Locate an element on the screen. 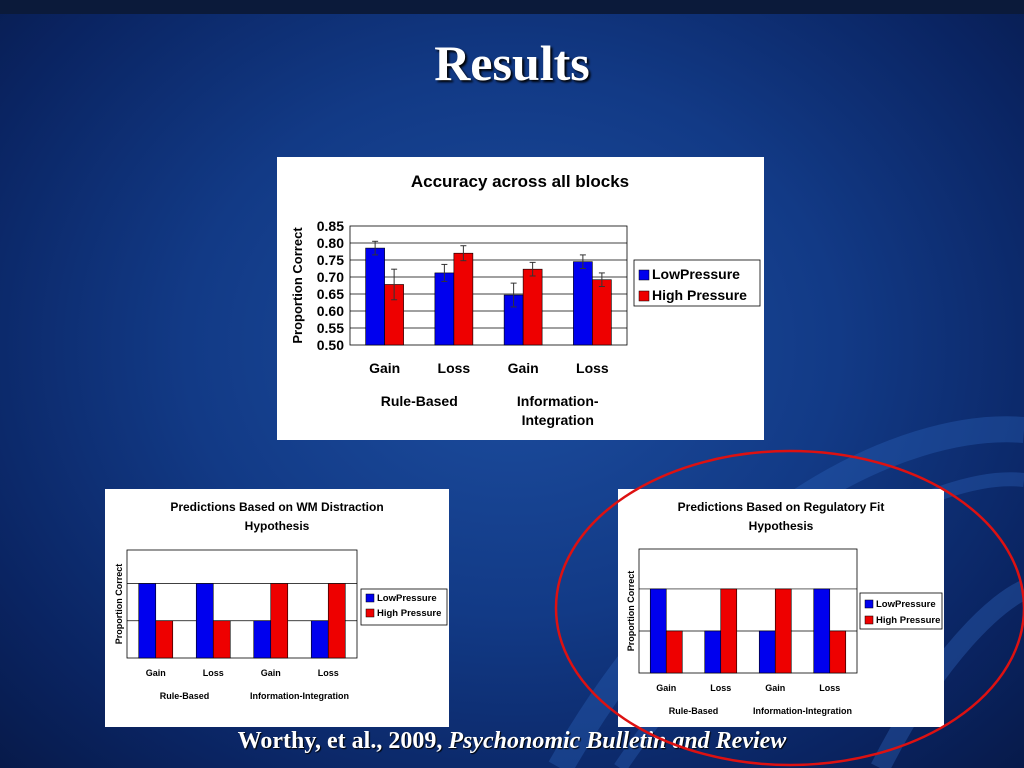 This screenshot has height=768, width=1024. top-bar is located at coordinates (512, 7).